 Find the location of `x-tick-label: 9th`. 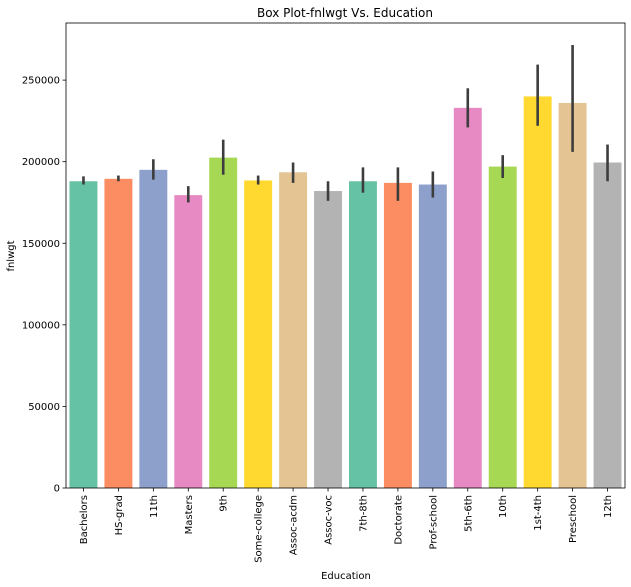

x-tick-label: 9th is located at coordinates (224, 503).